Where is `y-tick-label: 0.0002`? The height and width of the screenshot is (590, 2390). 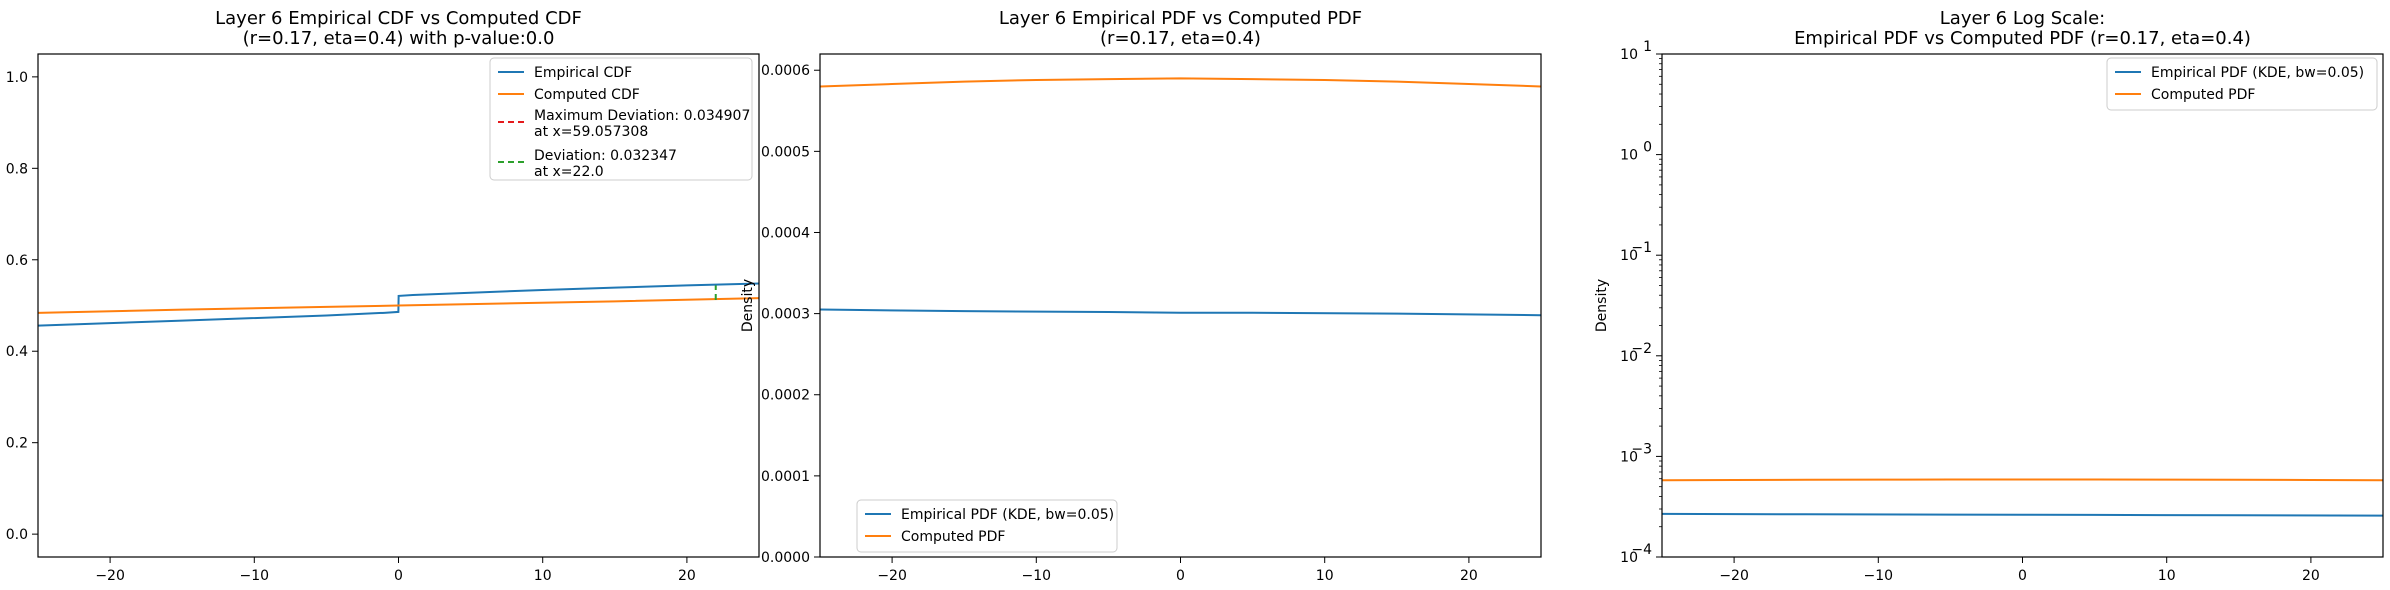 y-tick-label: 0.0002 is located at coordinates (785, 396).